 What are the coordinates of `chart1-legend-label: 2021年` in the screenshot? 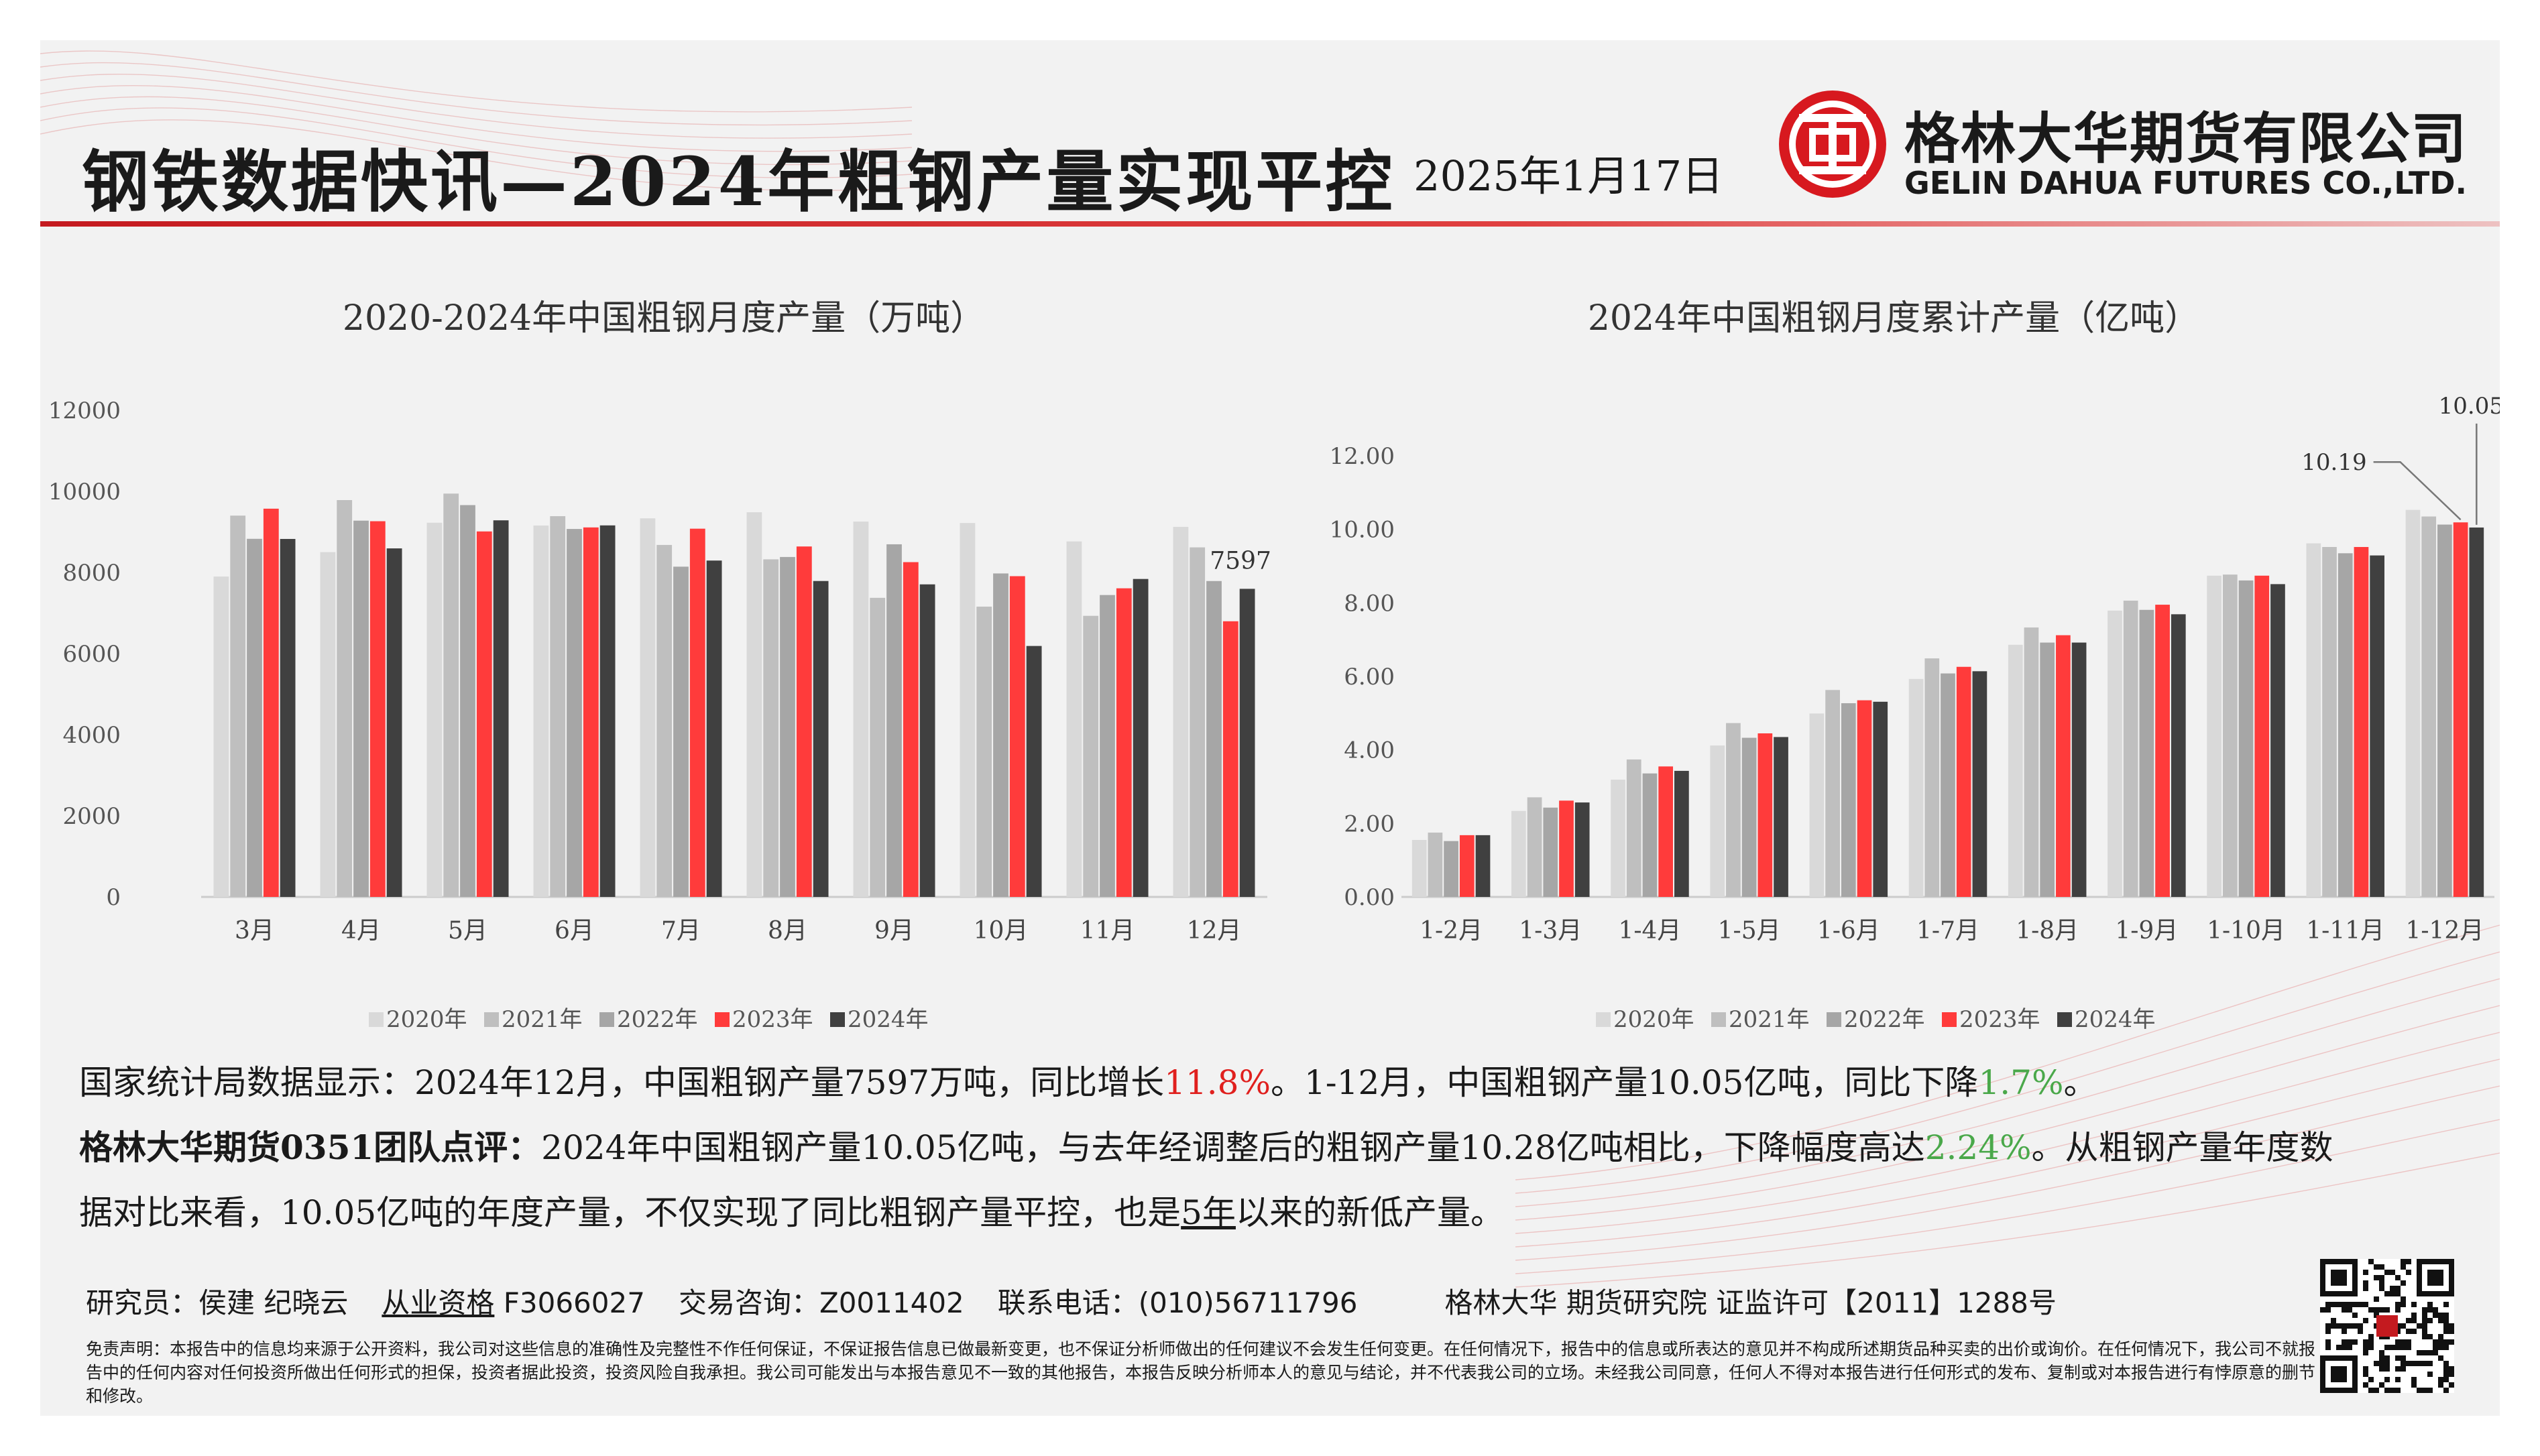 It's located at (543, 1019).